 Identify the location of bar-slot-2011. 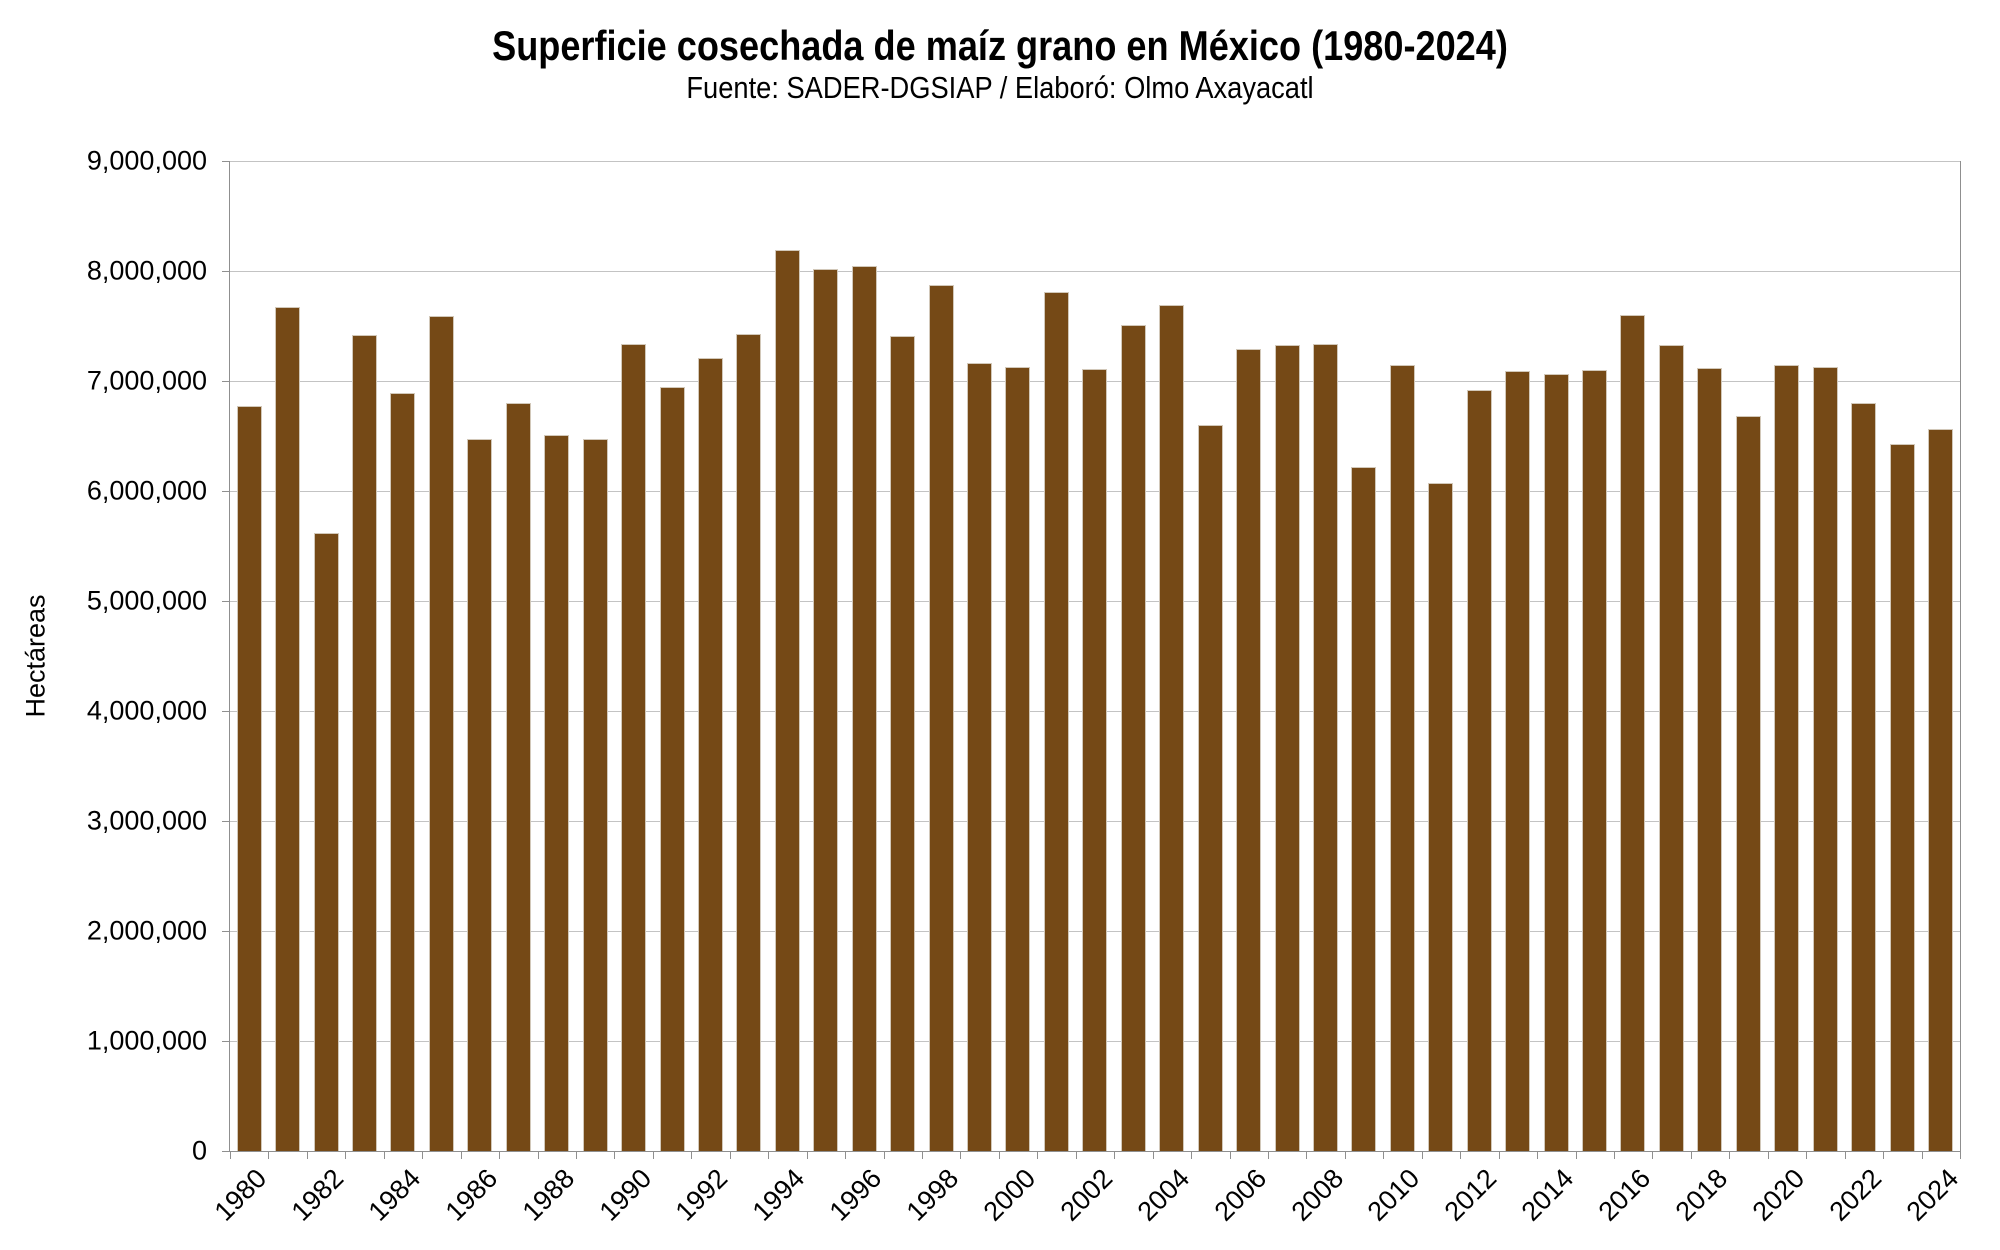
(1441, 656).